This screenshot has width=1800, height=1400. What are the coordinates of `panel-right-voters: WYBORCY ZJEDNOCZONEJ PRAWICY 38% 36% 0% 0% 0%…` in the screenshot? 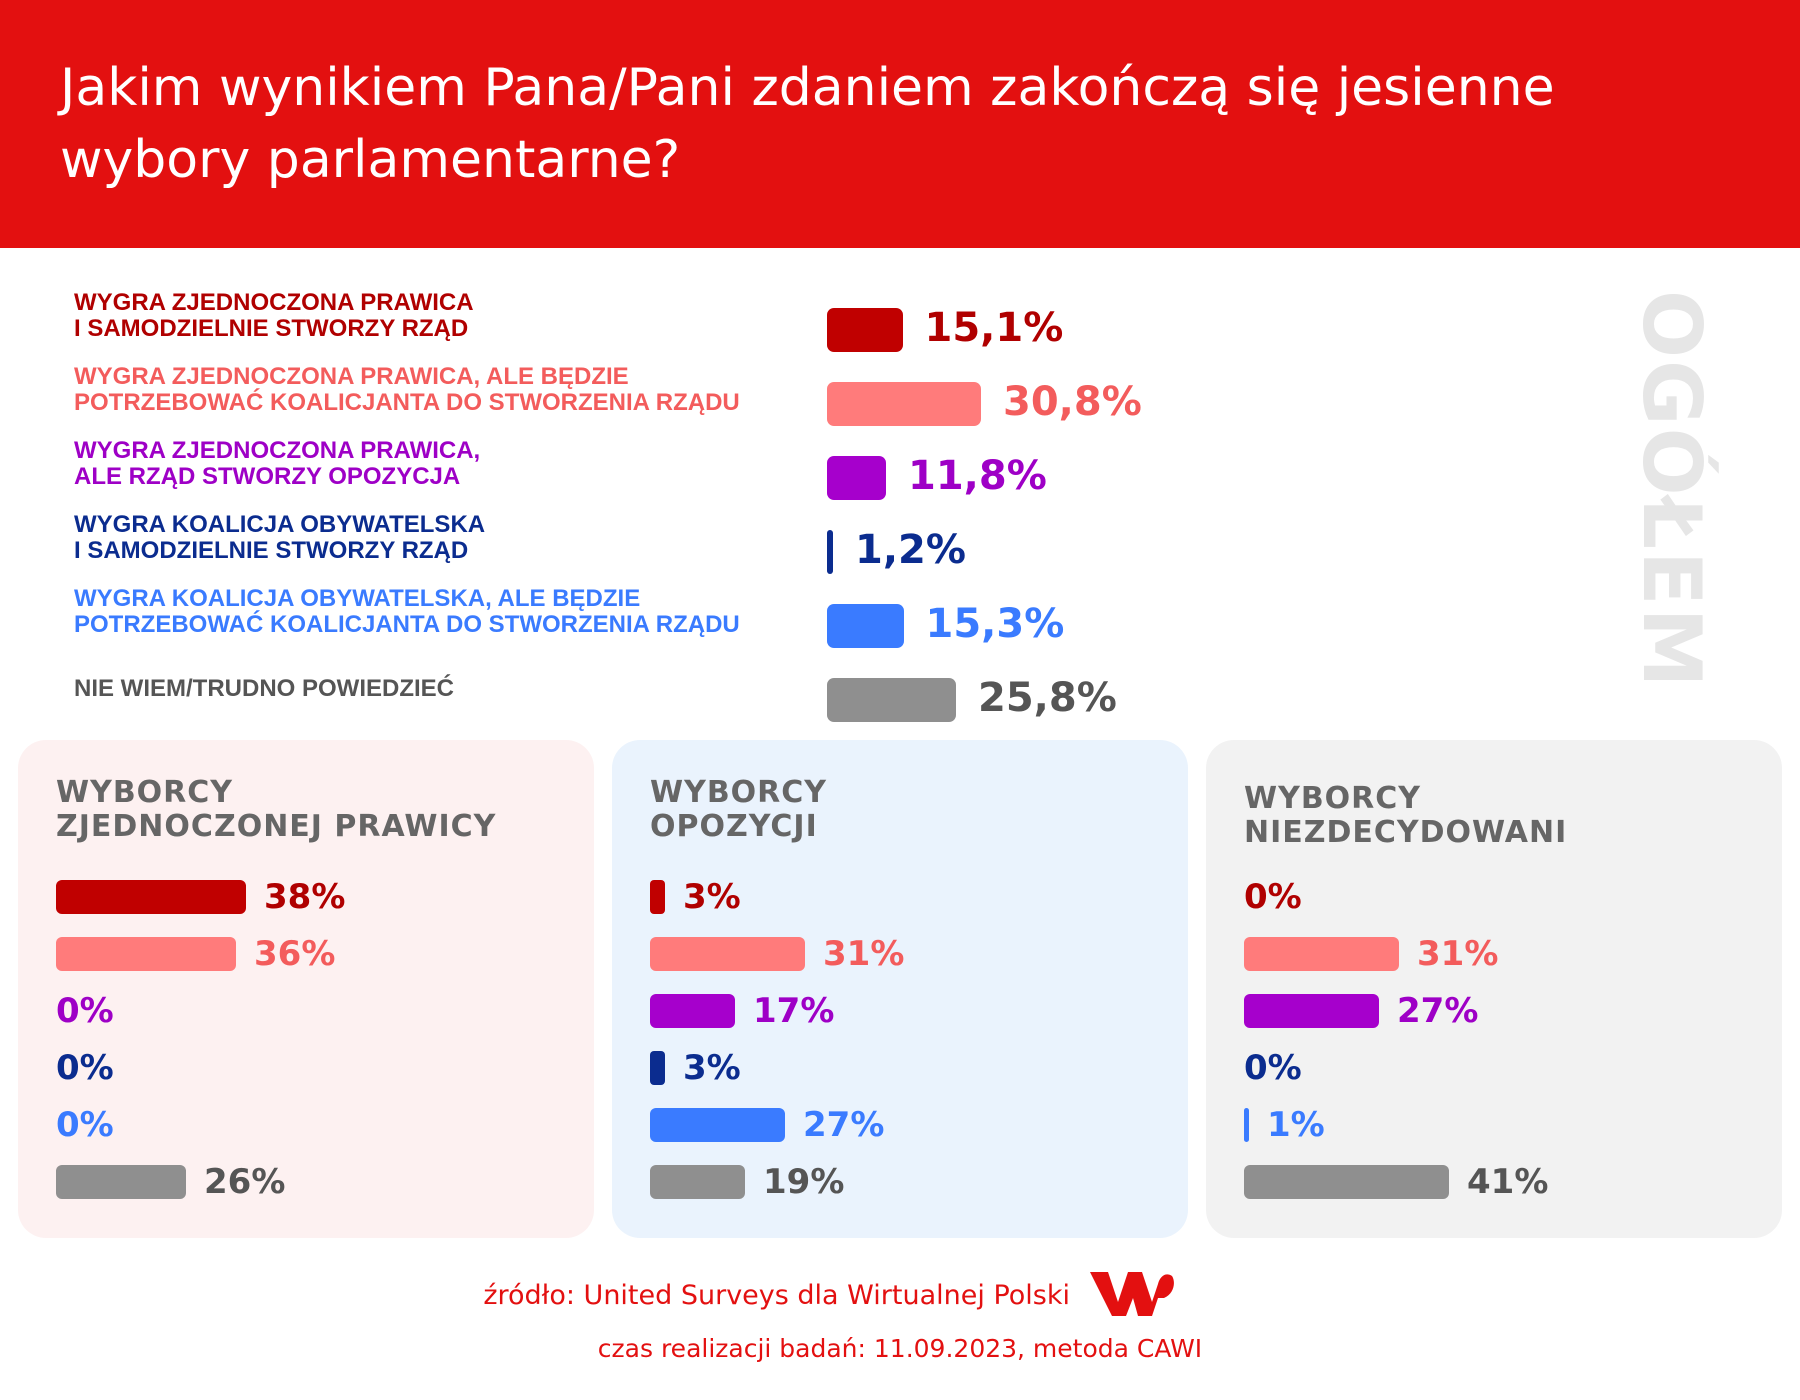 It's located at (306, 989).